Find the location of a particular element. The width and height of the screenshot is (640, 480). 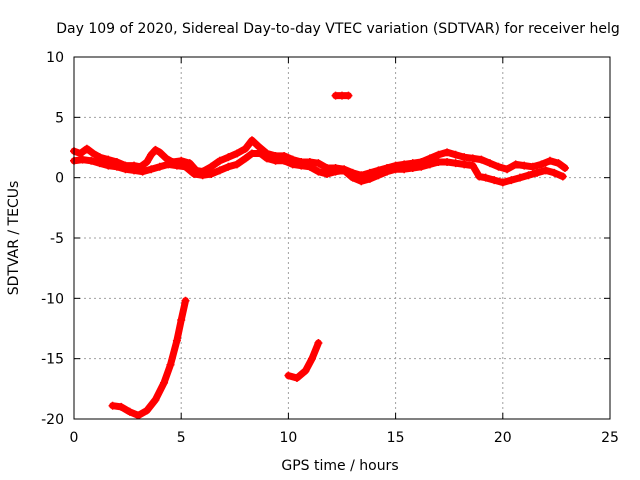

y-tick-label: 5 is located at coordinates (59, 118).